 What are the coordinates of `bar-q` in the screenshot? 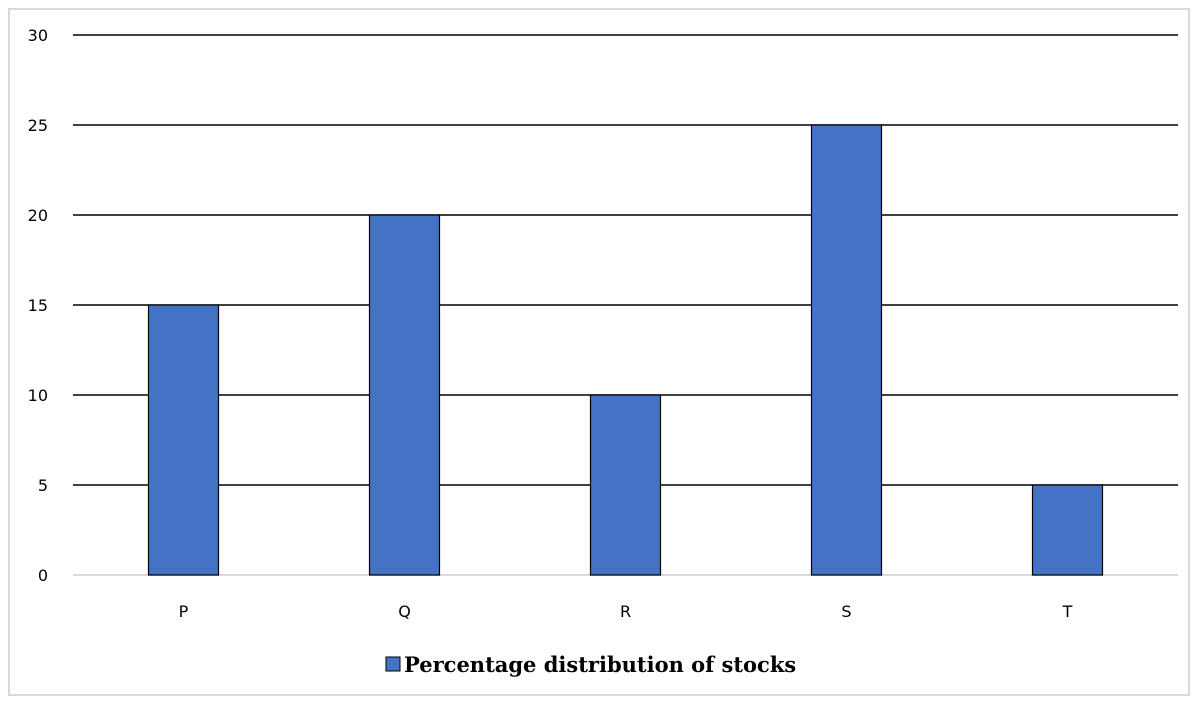 It's located at (404, 395).